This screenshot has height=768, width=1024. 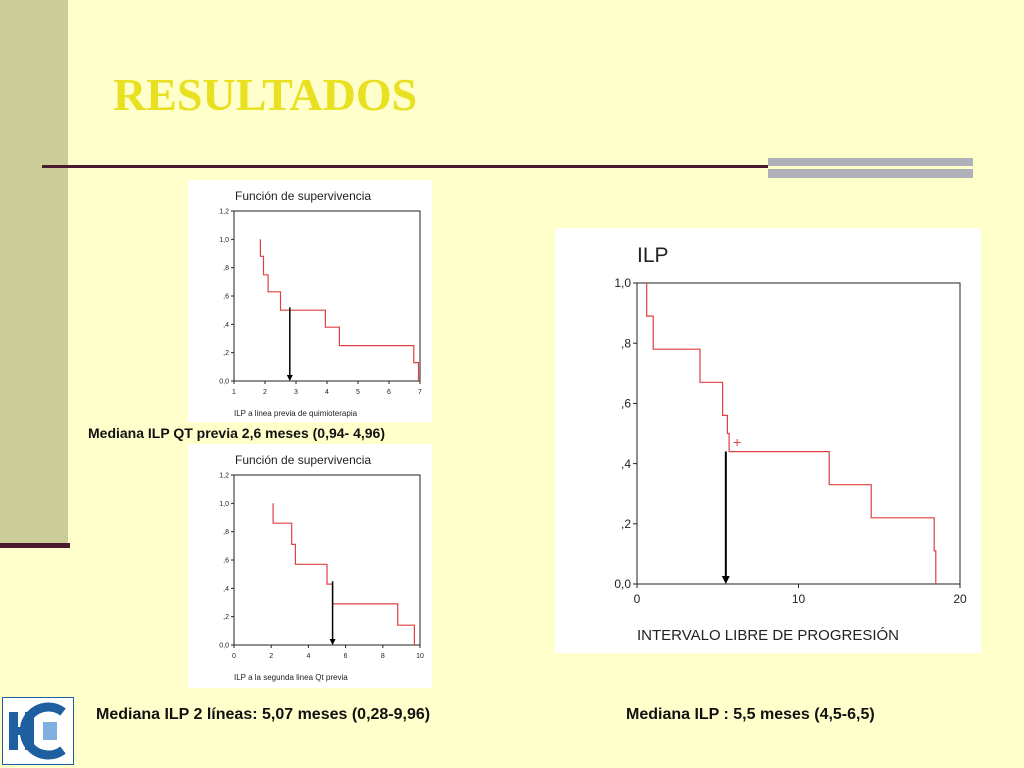 I want to click on x-tick-label: 20, so click(x=960, y=599).